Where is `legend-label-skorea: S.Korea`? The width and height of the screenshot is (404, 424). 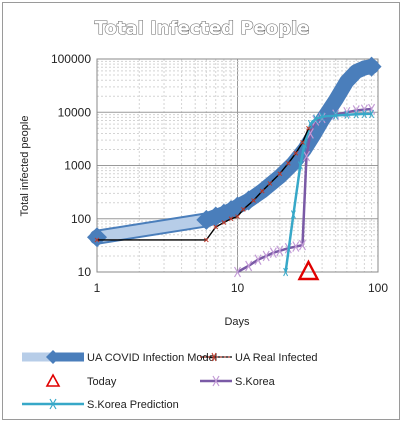
legend-label-skorea: S.Korea is located at coordinates (255, 382).